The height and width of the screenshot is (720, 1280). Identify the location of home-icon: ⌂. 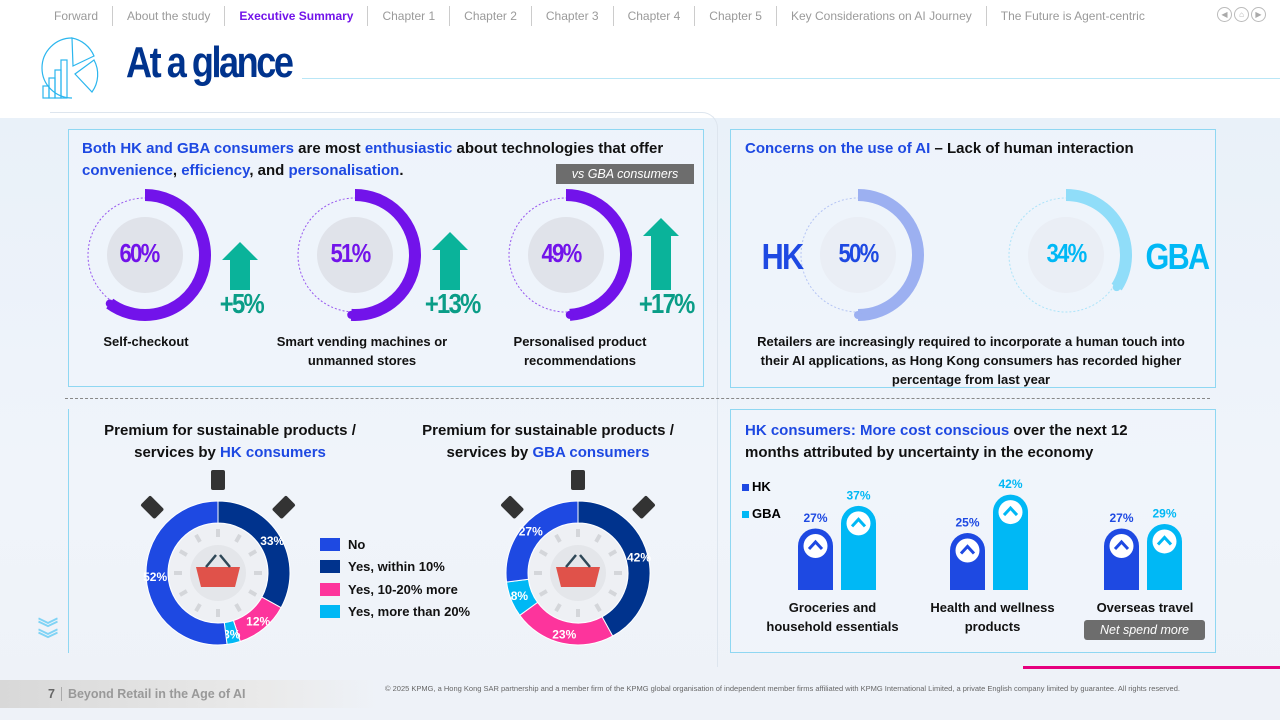
(1241, 14).